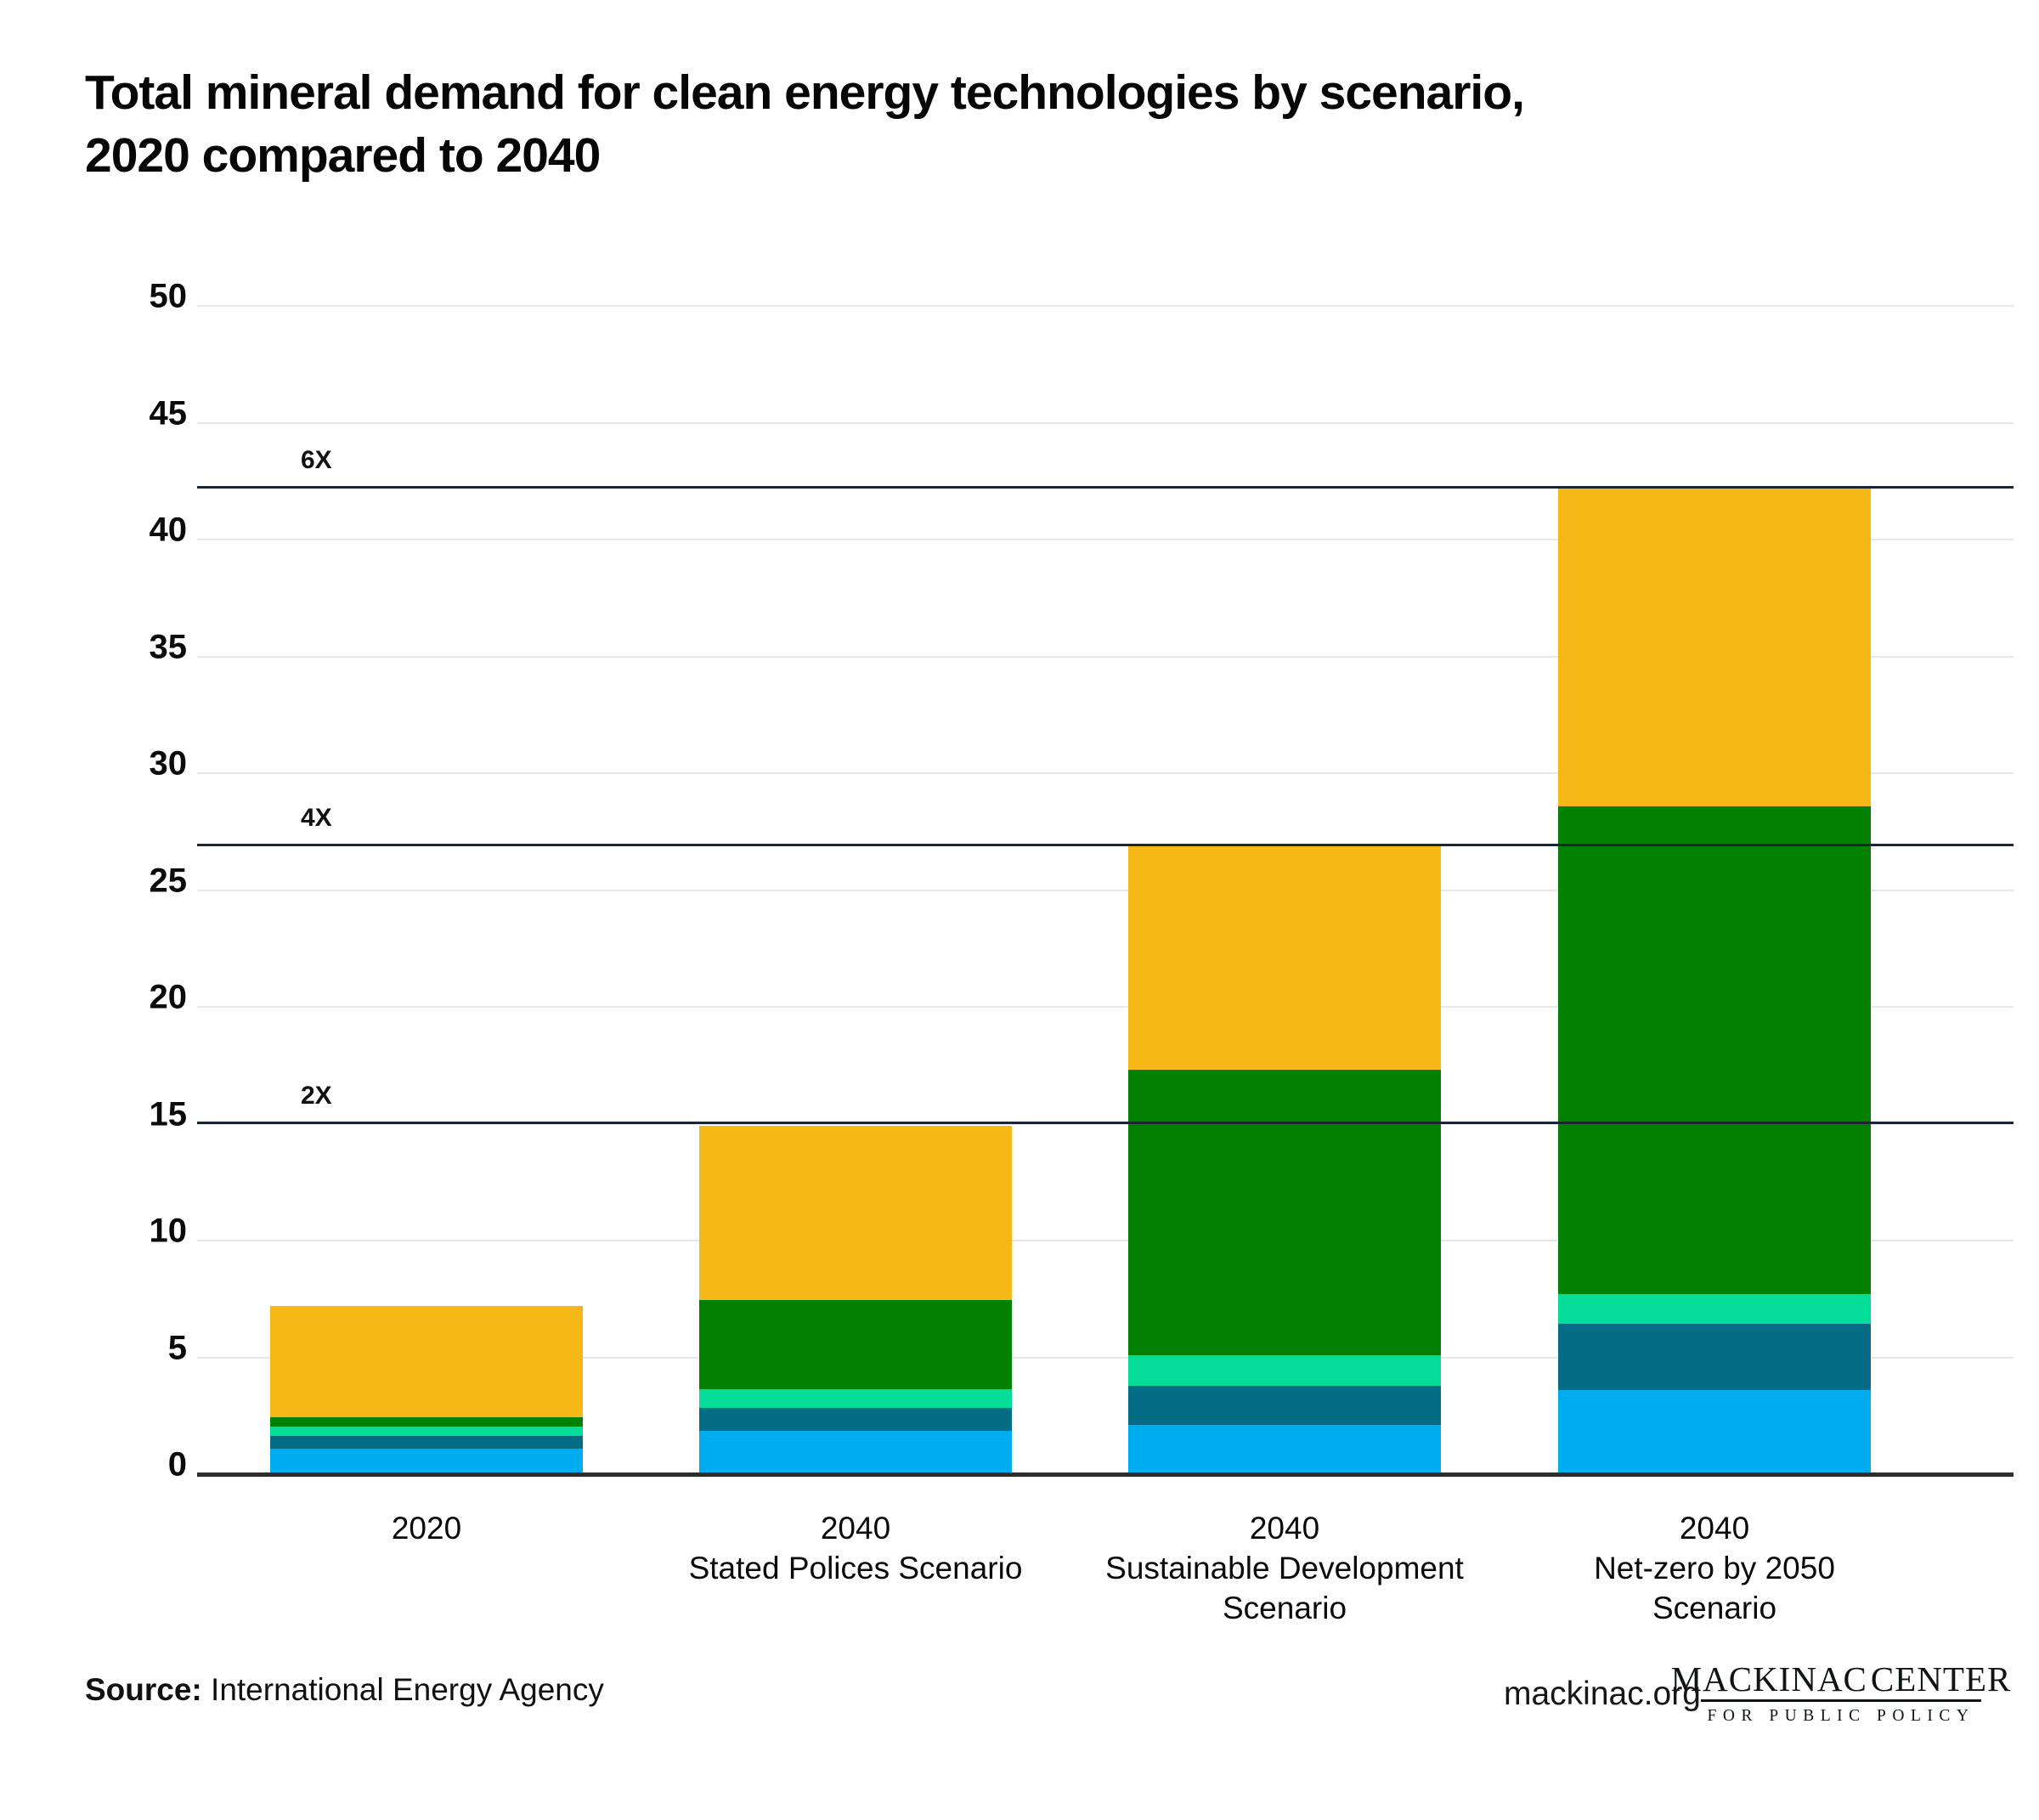  What do you see at coordinates (316, 461) in the screenshot?
I see `reference-line-label-6X: 6X` at bounding box center [316, 461].